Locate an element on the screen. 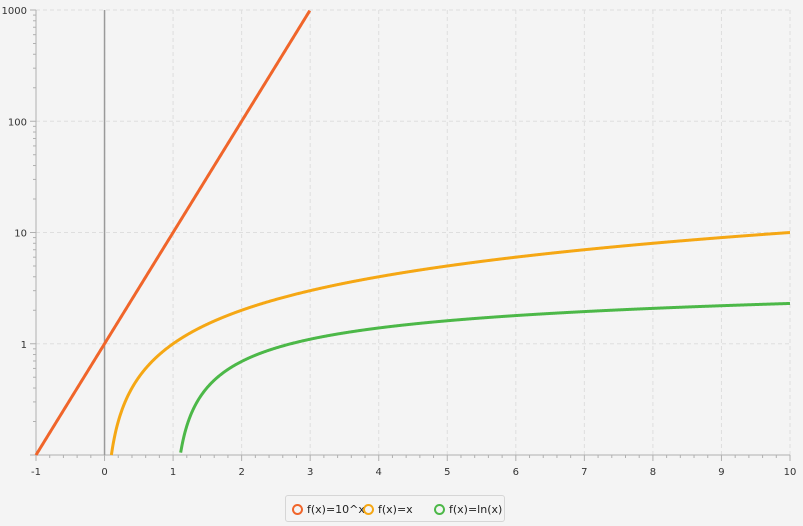  legend-marker-x is located at coordinates (368, 509).